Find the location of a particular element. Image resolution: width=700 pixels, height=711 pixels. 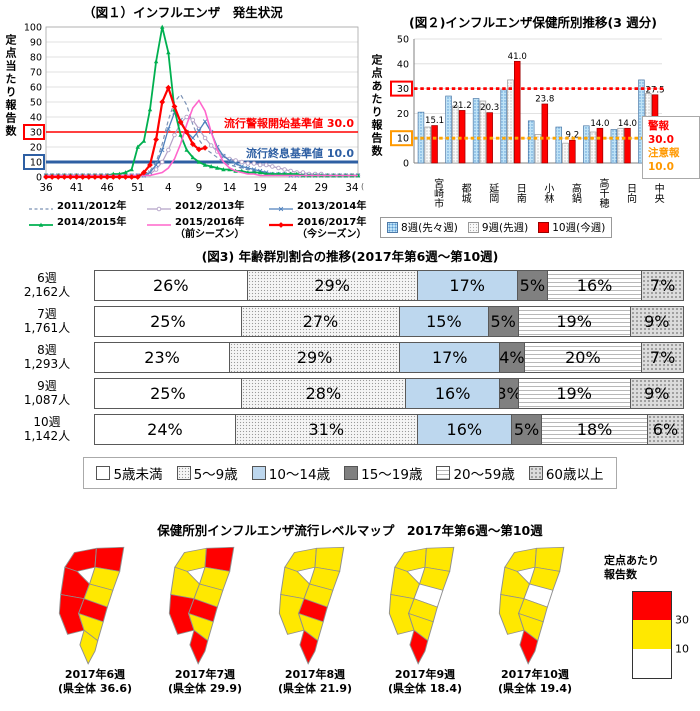

scale-label-10: 10 is located at coordinates (682, 649).